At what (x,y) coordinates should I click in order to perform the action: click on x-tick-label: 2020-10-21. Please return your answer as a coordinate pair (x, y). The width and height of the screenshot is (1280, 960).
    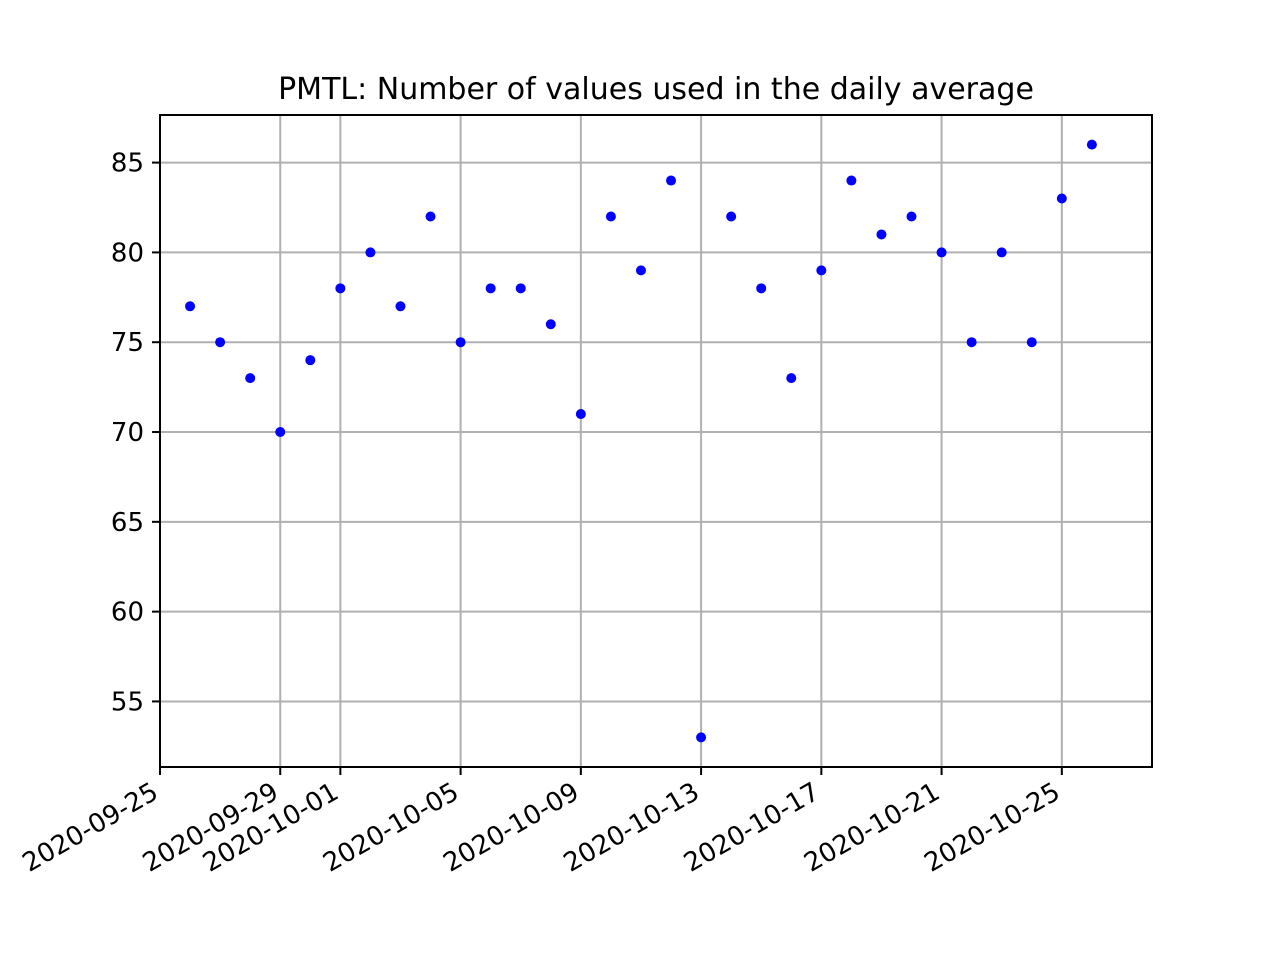
    Looking at the image, I should click on (872, 828).